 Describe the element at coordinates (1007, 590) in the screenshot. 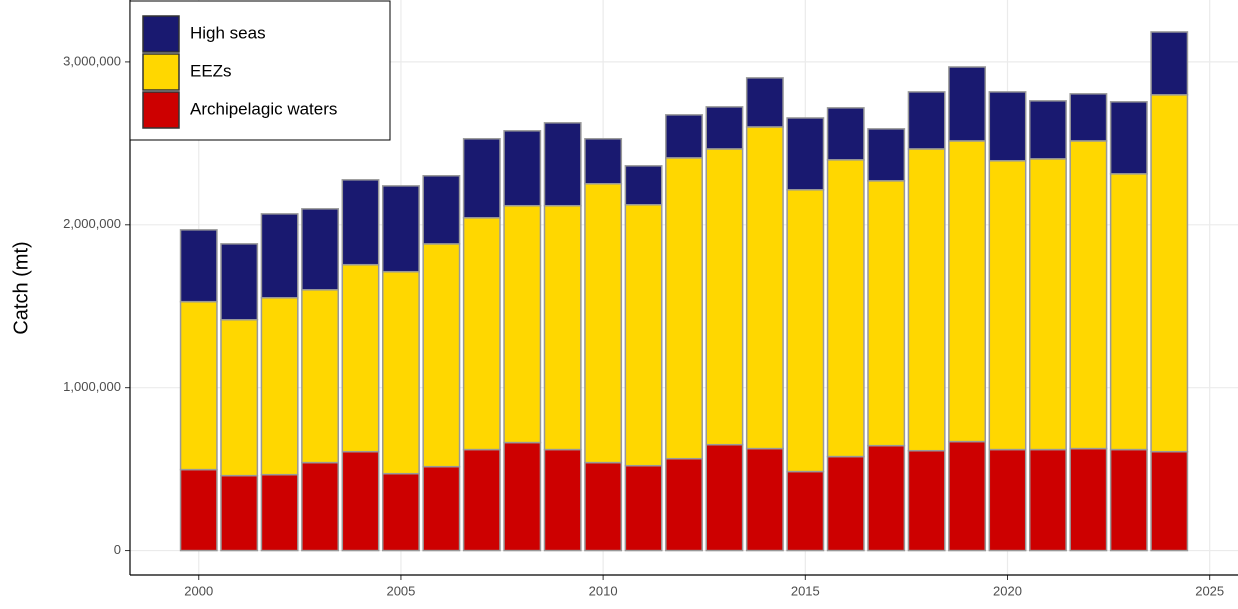

I see `x-tick-label: 2020` at that location.